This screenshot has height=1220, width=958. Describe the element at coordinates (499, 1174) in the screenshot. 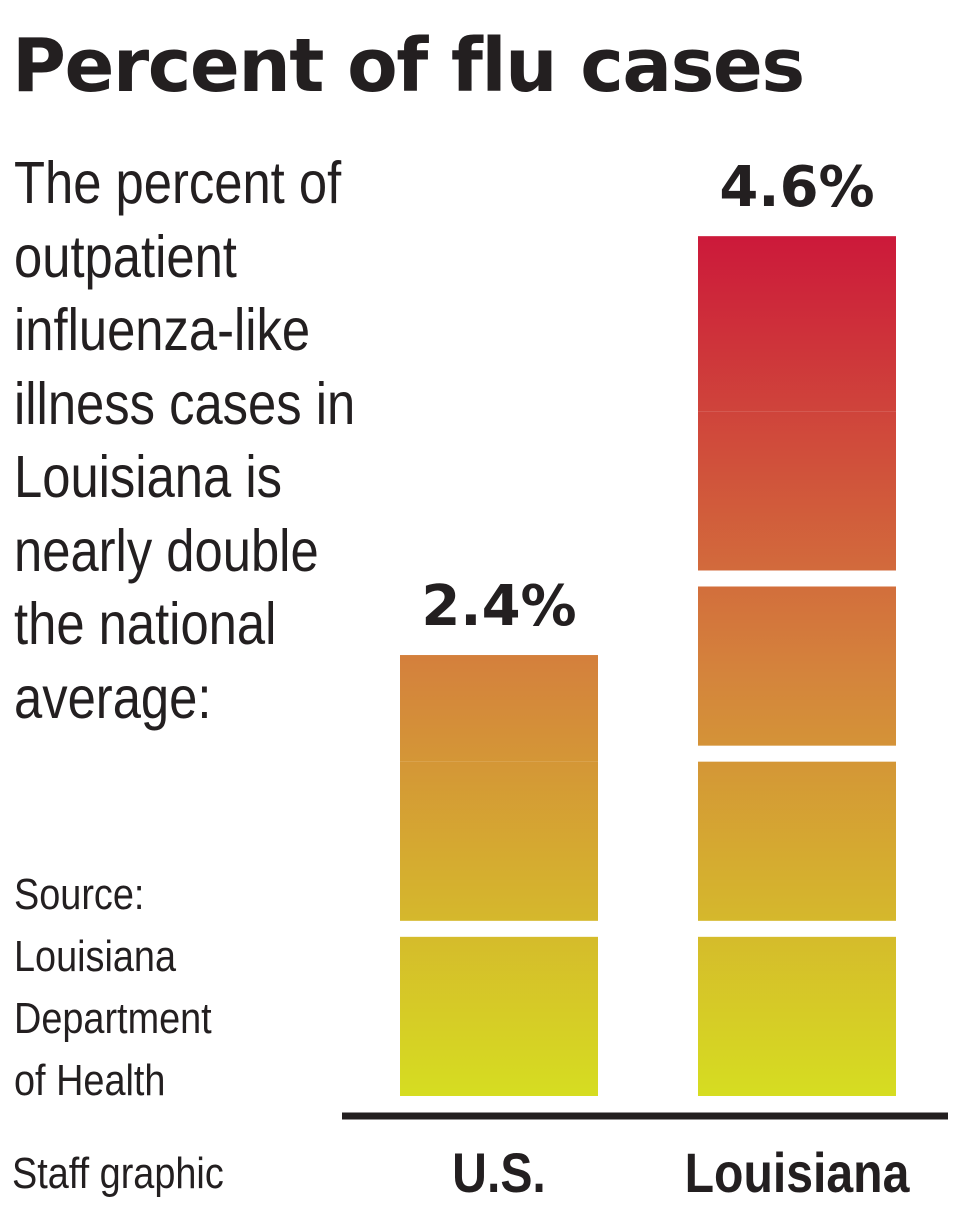

I see `category-label: U.S.` at that location.